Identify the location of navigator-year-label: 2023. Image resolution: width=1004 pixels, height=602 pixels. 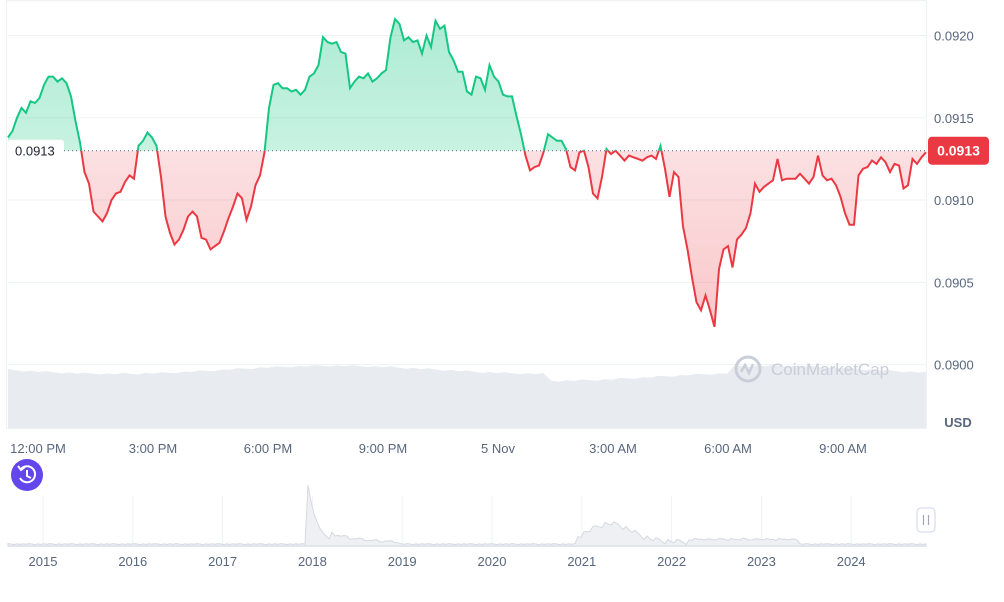
(761, 561).